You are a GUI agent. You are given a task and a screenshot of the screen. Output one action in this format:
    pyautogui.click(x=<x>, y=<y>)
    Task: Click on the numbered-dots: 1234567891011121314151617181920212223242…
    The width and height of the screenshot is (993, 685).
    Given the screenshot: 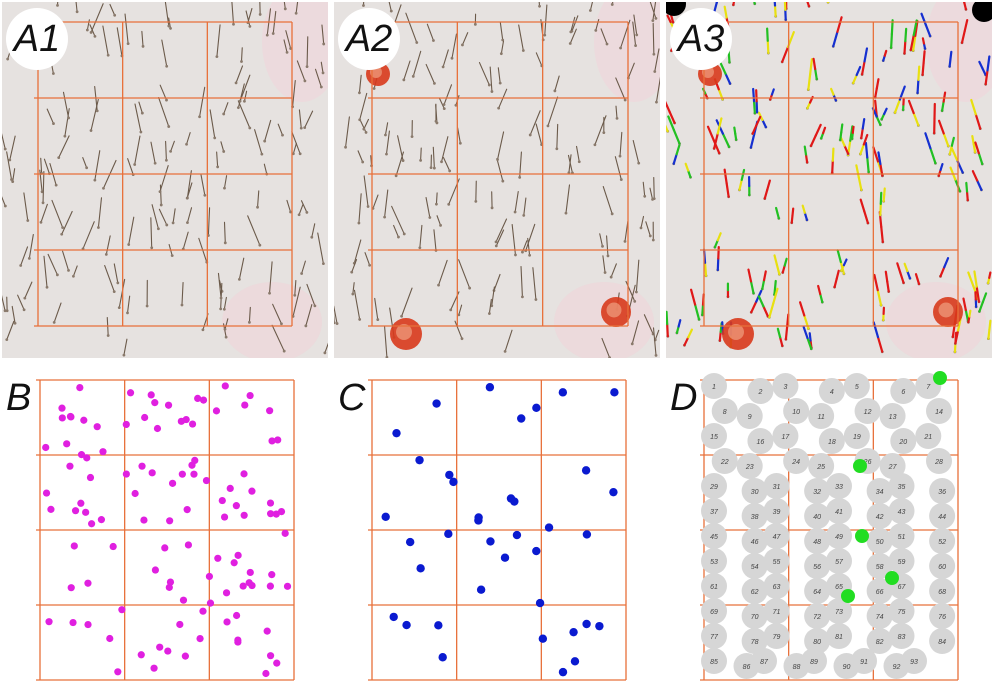 What is the action you would take?
    pyautogui.click(x=828, y=525)
    